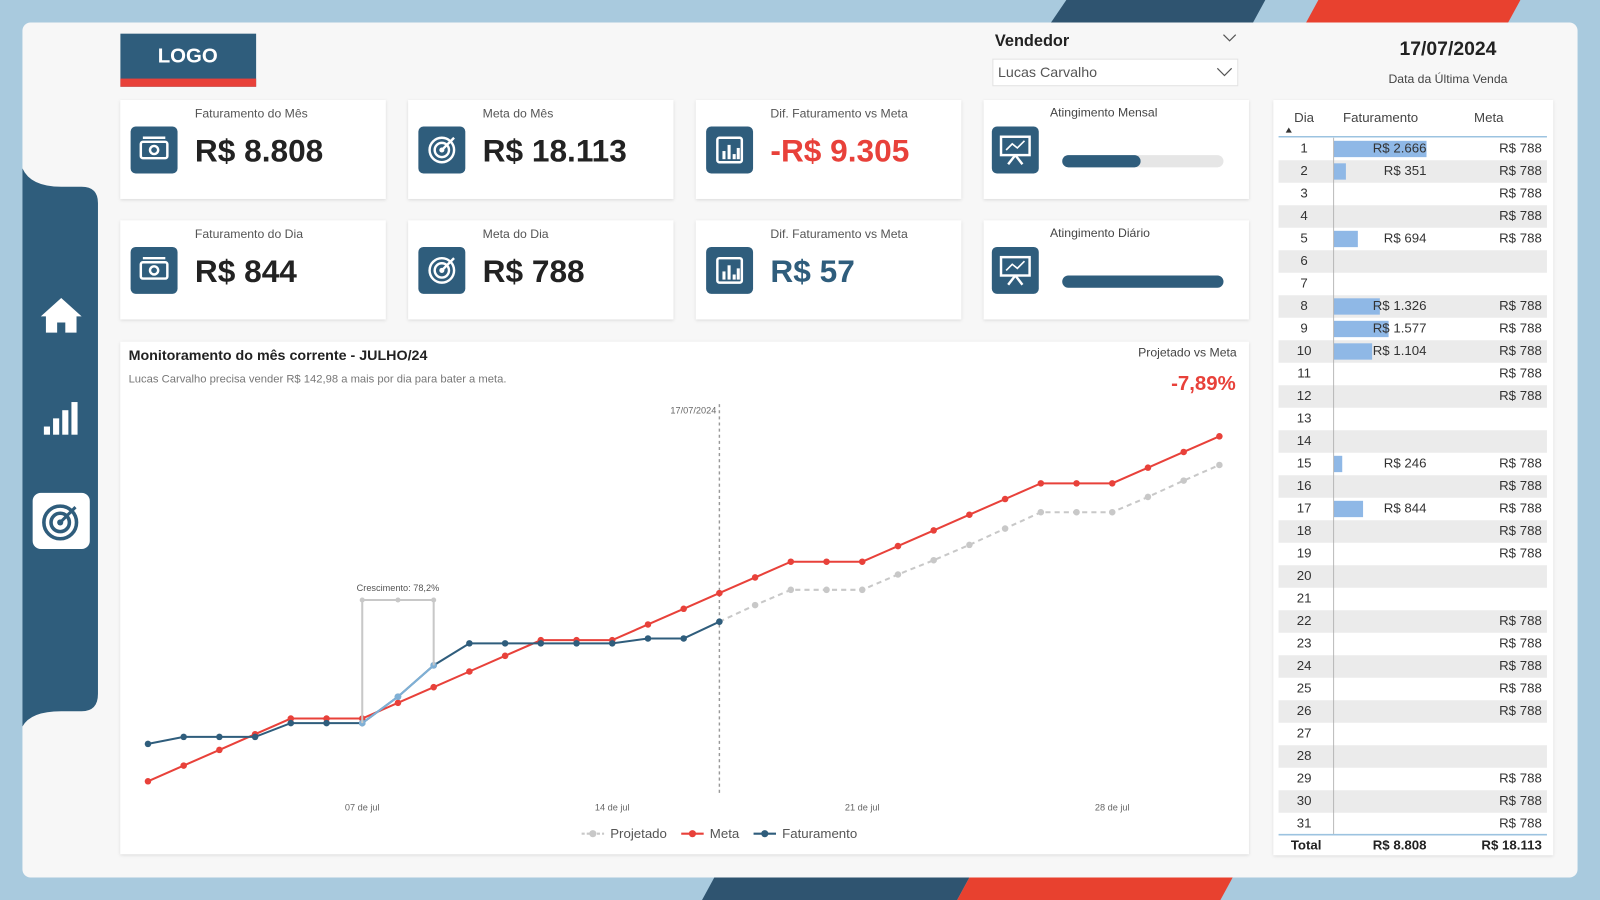 The image size is (1600, 900). I want to click on cell-day: 29, so click(1304, 777).